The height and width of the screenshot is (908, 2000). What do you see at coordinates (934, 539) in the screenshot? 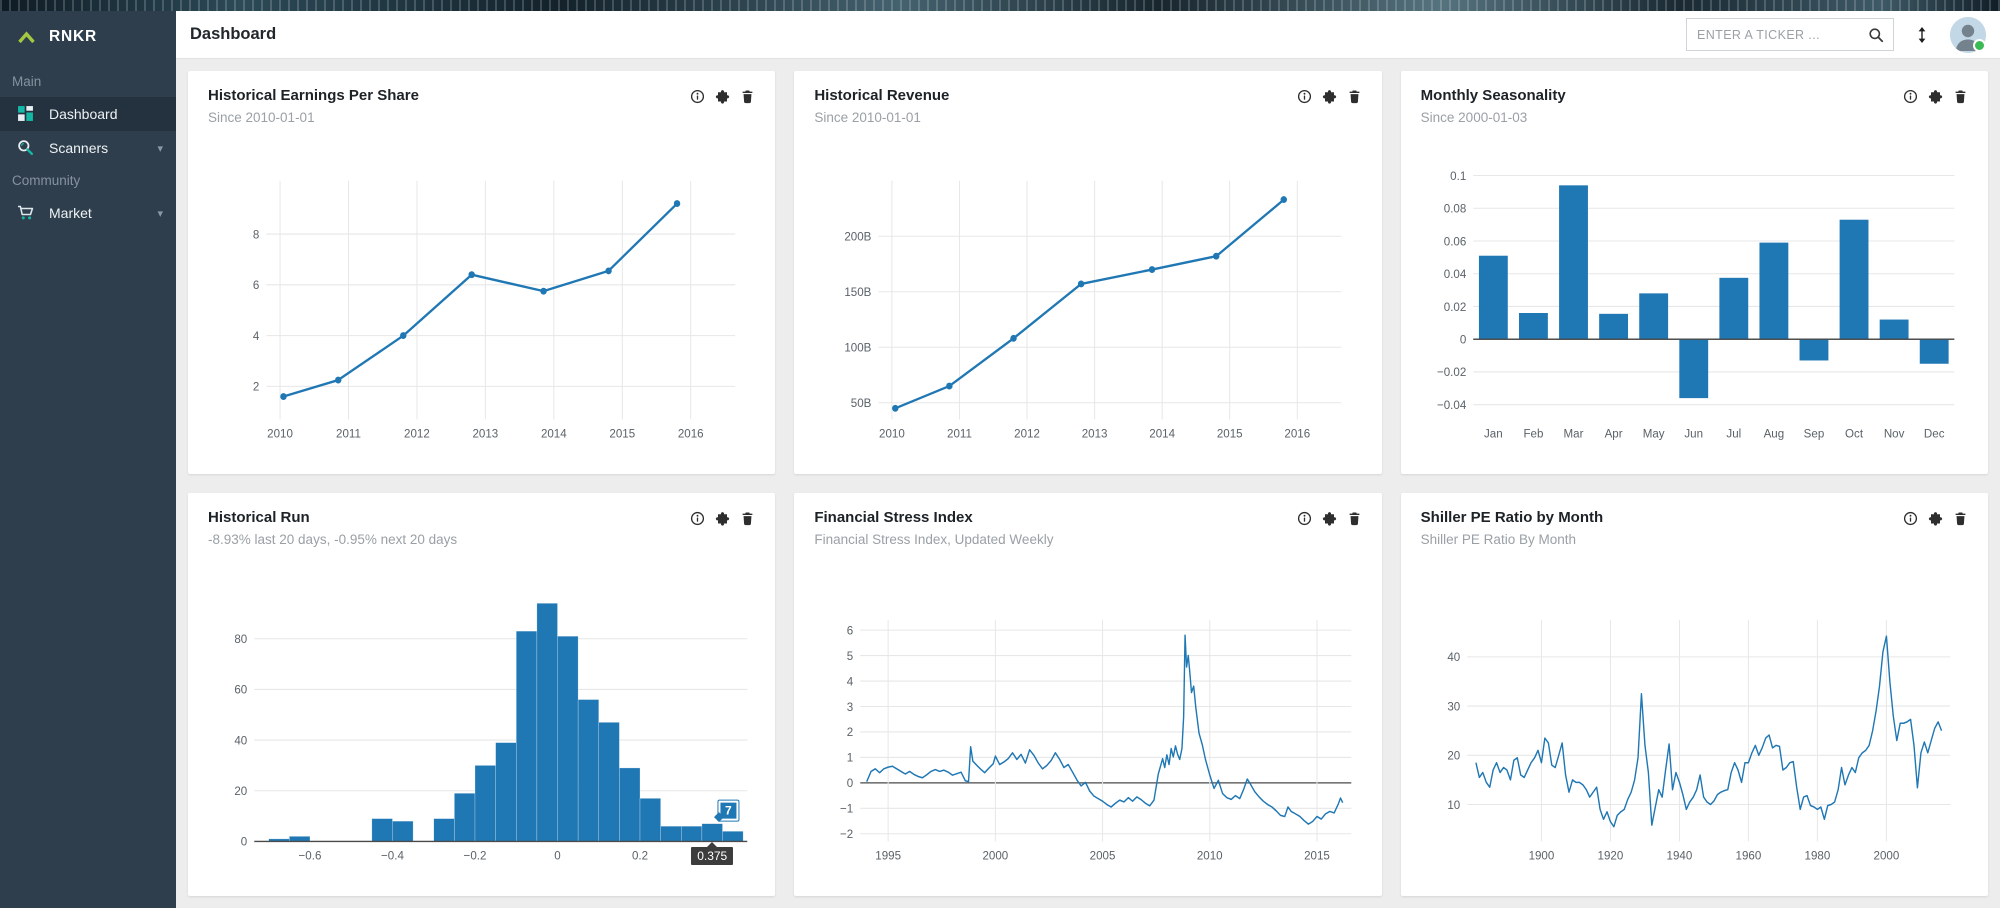
I see `card-subtitle: Financial Stress Index, Updated Weekly` at bounding box center [934, 539].